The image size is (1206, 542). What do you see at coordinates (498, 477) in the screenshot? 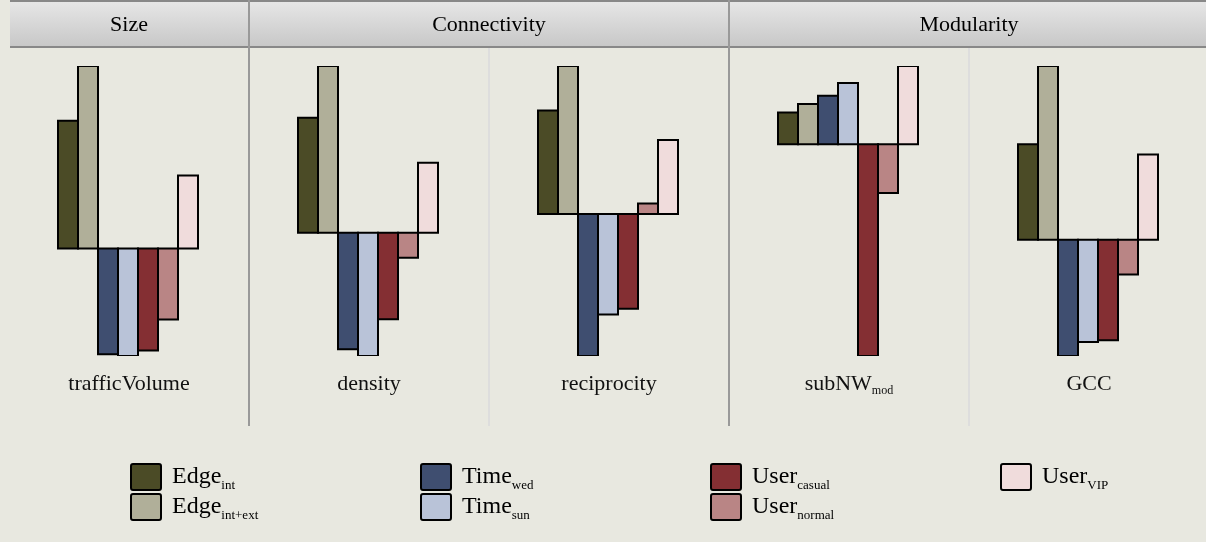
I see `legend-label: Time$_{wed}$` at bounding box center [498, 477].